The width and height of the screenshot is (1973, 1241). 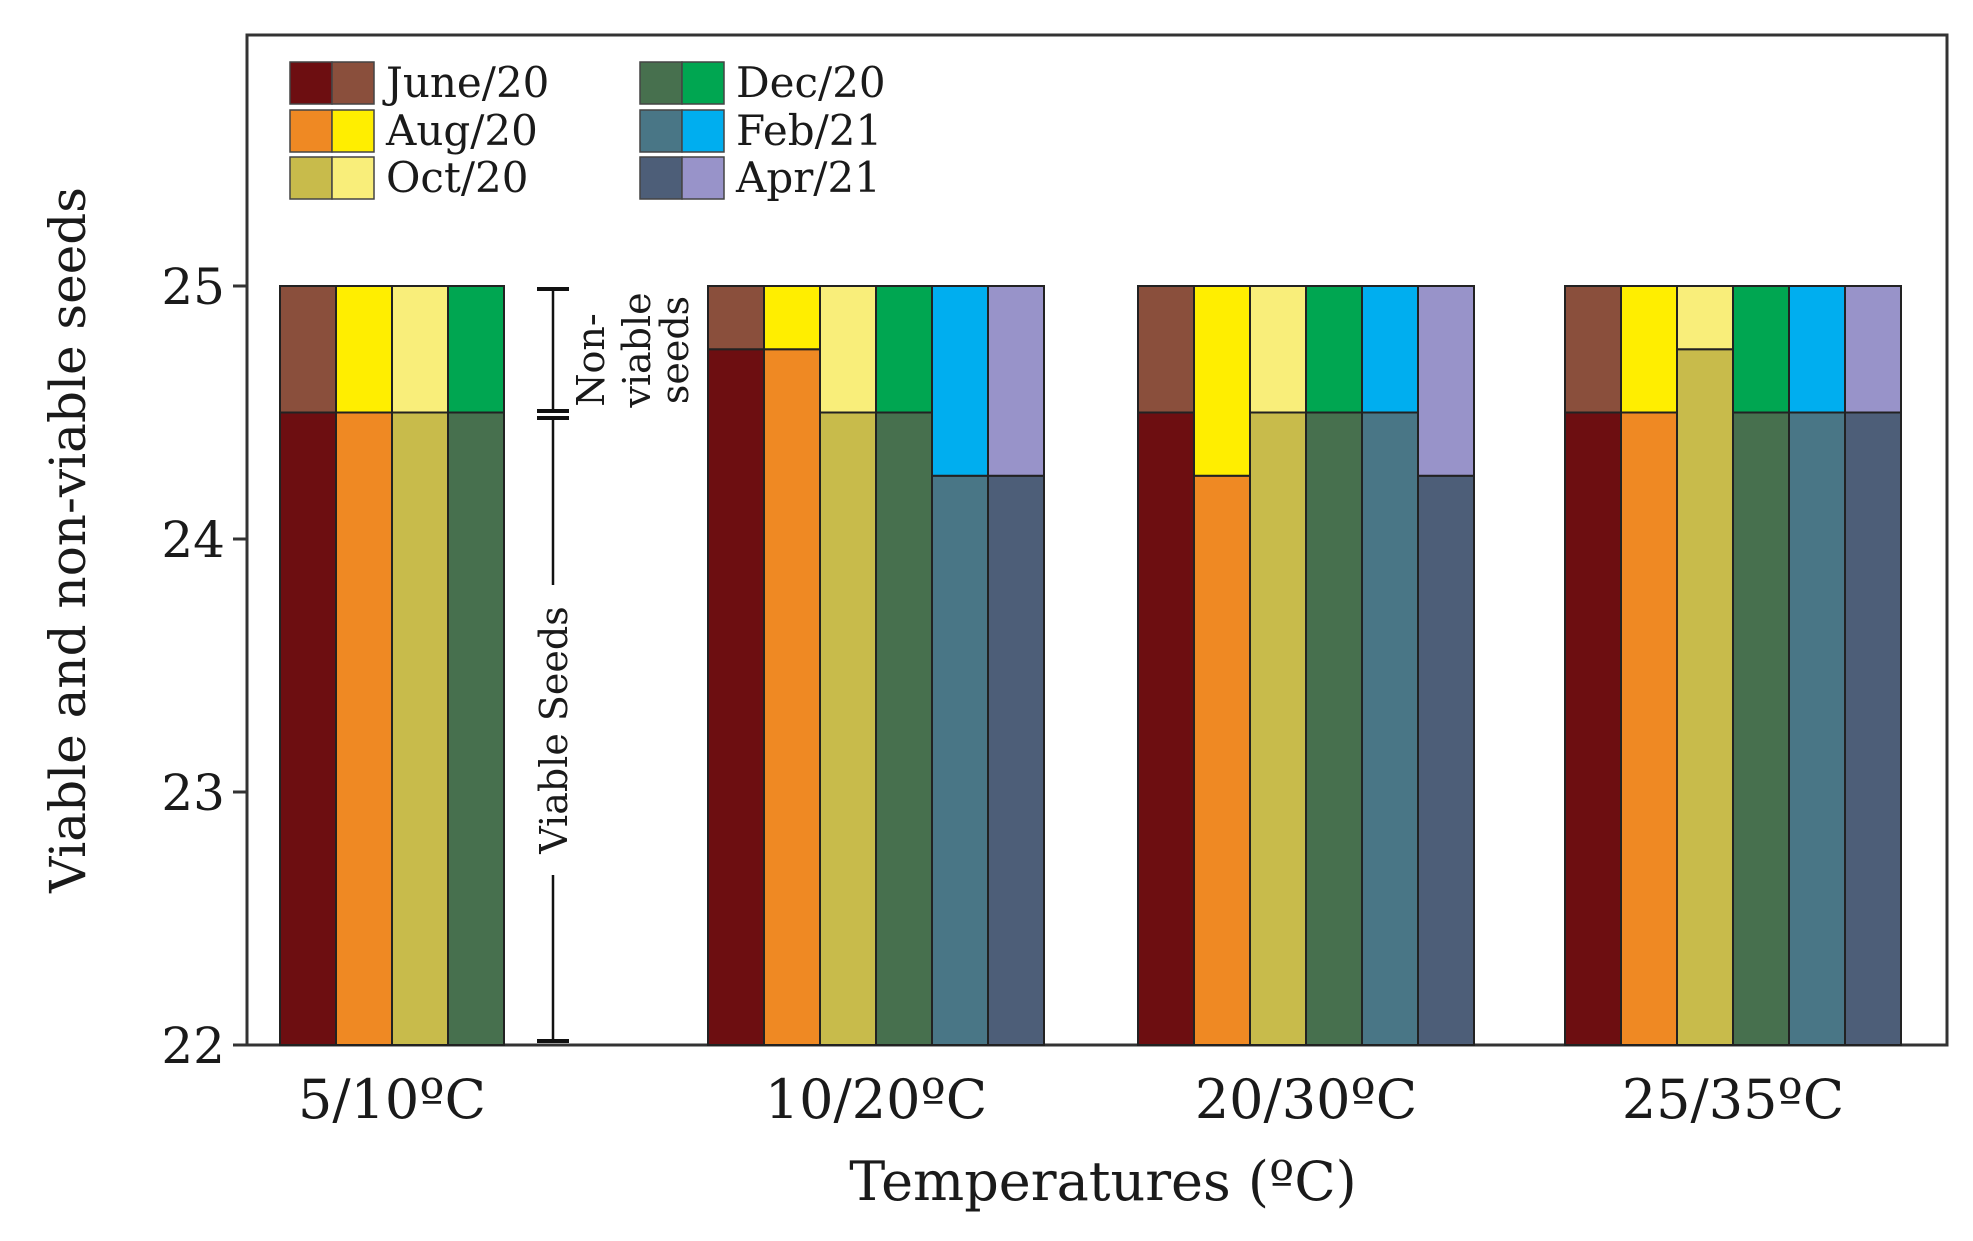 What do you see at coordinates (591, 359) in the screenshot?
I see `nonviable-annotation-line1: Non-` at bounding box center [591, 359].